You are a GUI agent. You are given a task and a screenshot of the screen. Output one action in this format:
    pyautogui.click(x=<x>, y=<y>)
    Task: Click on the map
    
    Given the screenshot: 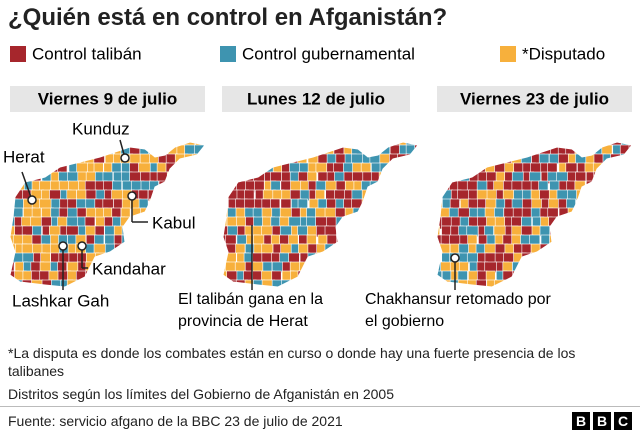 What is the action you would take?
    pyautogui.click(x=320, y=214)
    